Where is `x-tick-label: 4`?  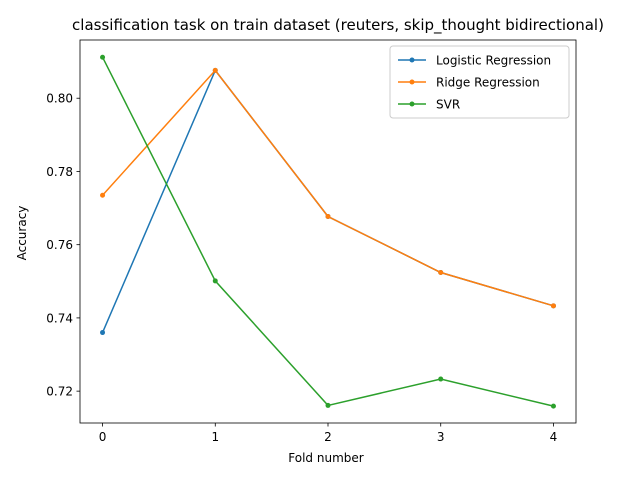
x-tick-label: 4 is located at coordinates (554, 437).